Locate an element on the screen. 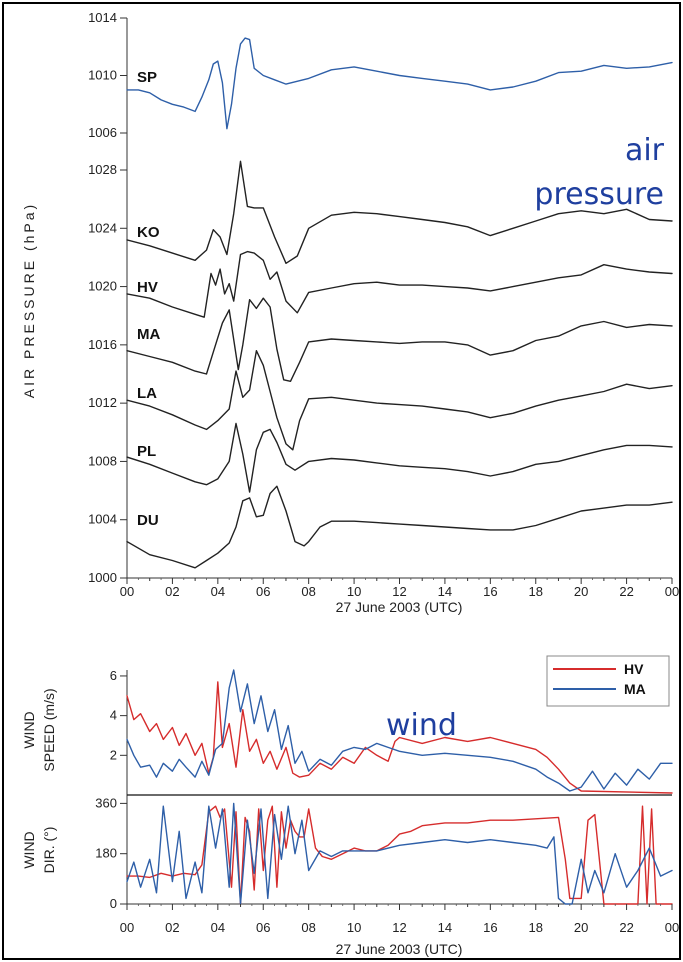 This screenshot has height=962, width=683. pressure-stations-y-tick-label: 1000 is located at coordinates (102, 577).